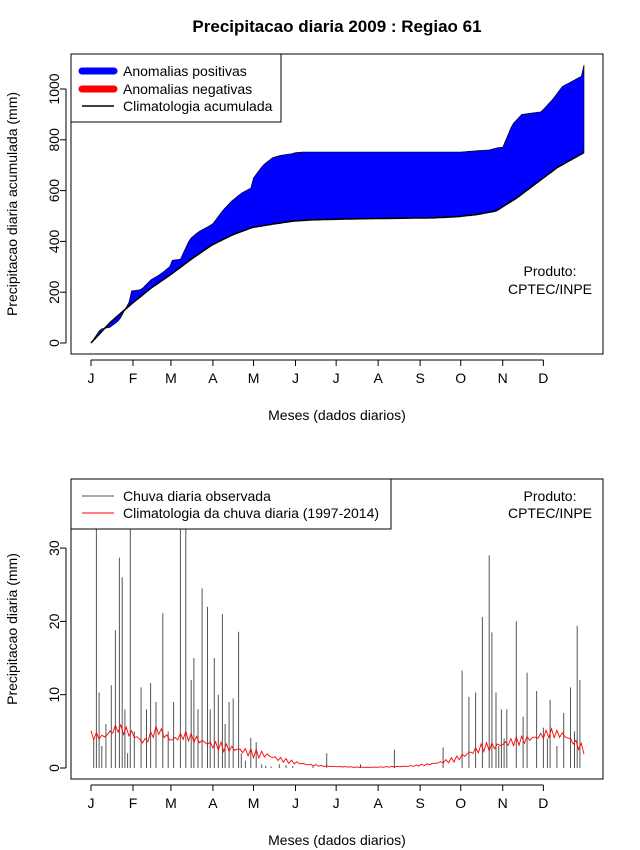  I want to click on y-axis-label-top: Precipitacao diaria acumulada (mm), so click(12, 204).